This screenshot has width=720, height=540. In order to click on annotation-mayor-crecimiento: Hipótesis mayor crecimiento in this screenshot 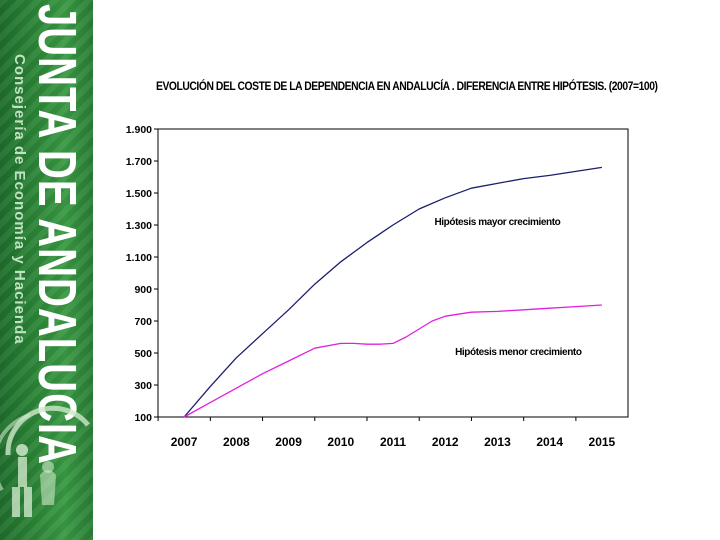, I will do `click(497, 222)`.